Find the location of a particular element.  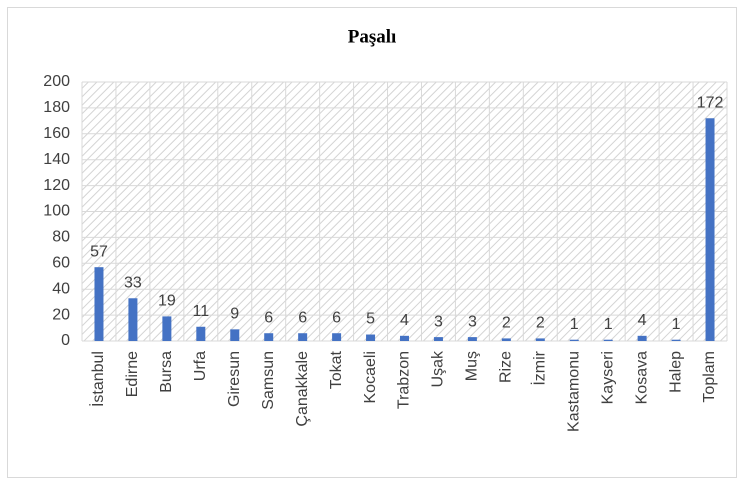

x-tick-label: Trabzon is located at coordinates (404, 380).